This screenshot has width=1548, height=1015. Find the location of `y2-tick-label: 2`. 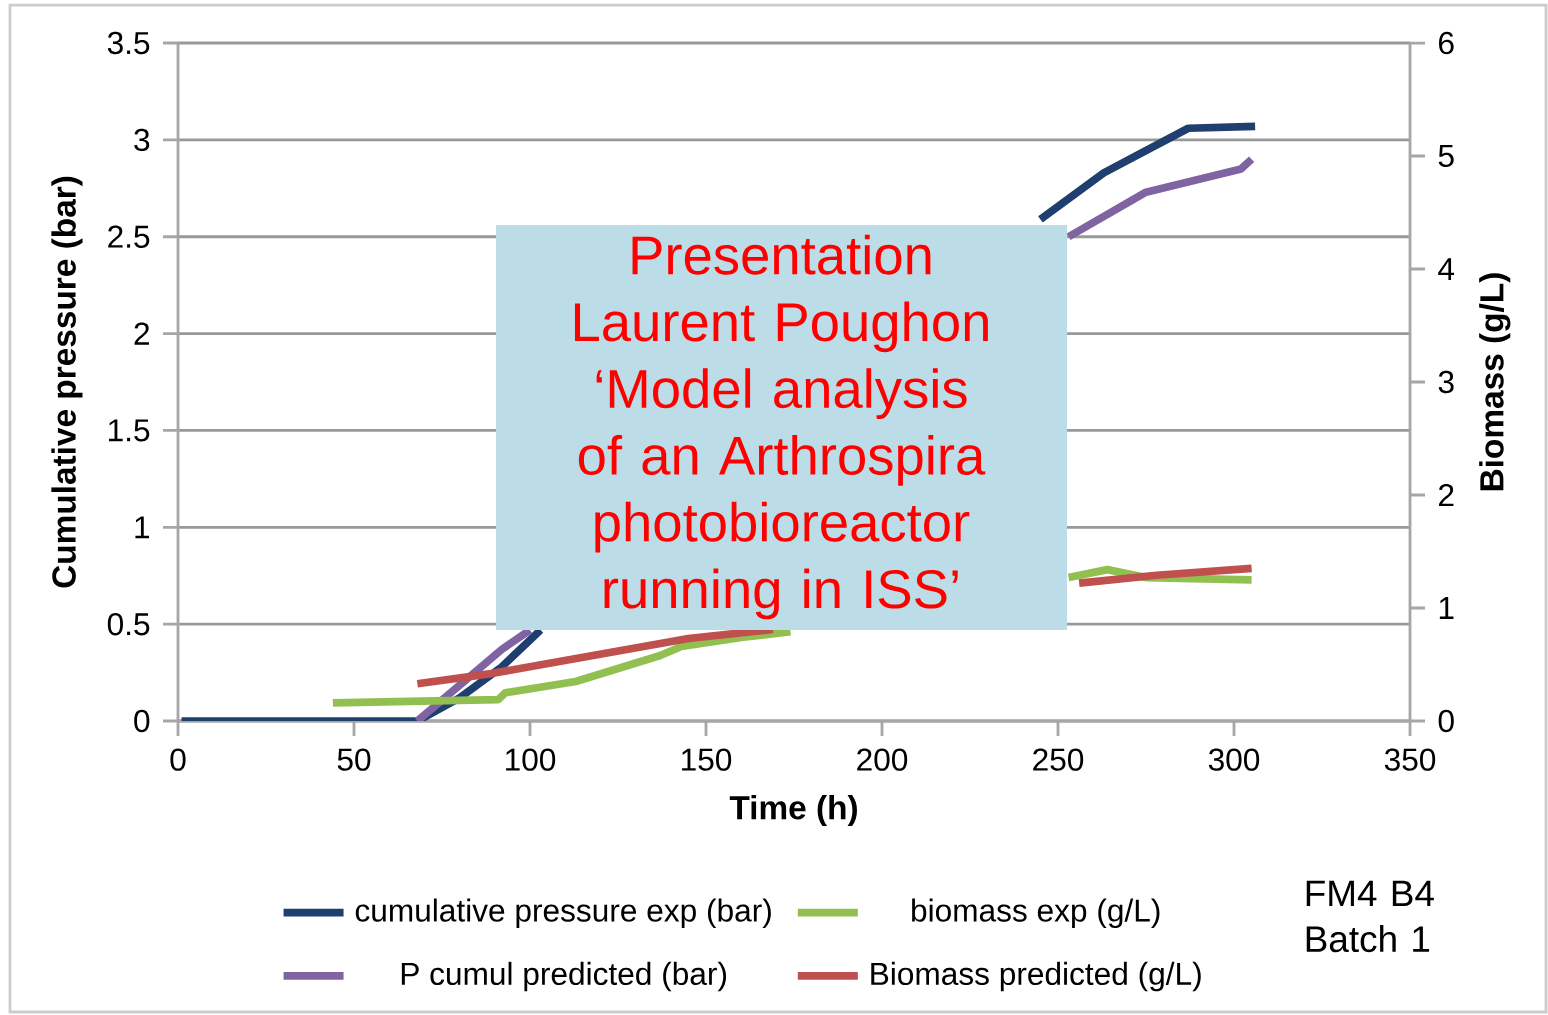

y2-tick-label: 2 is located at coordinates (1446, 495).